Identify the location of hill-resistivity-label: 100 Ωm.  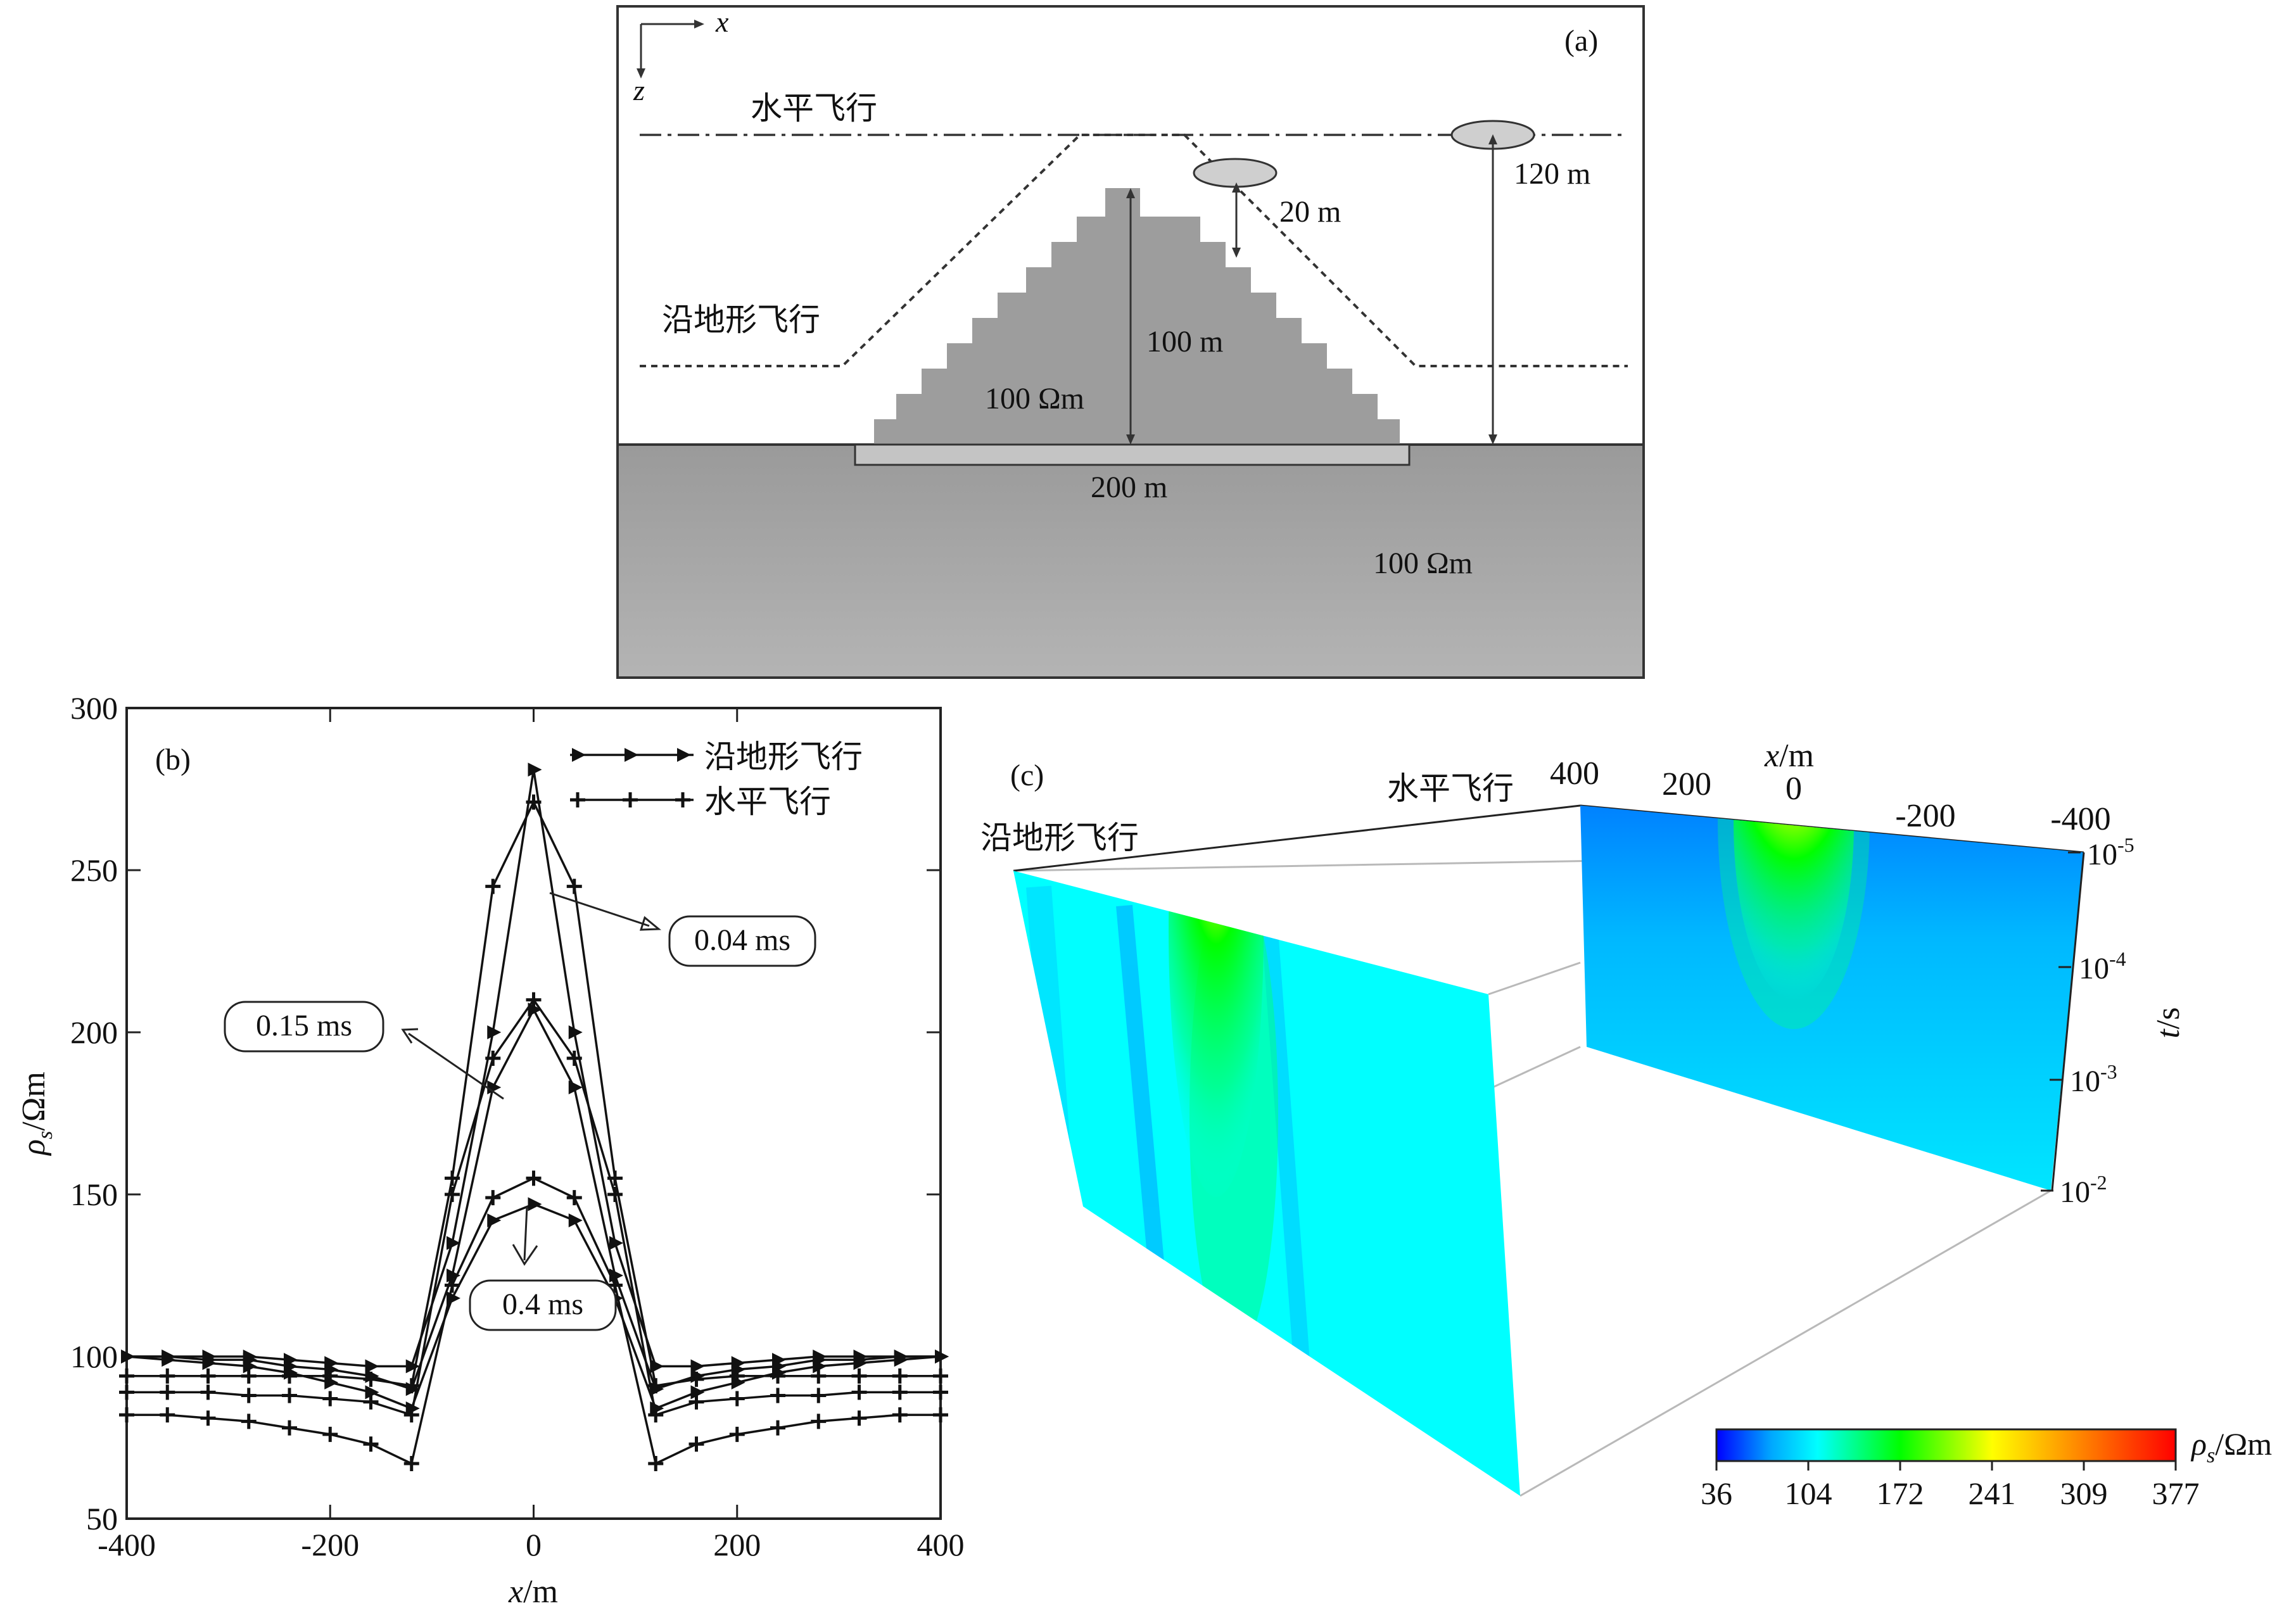
(1035, 399).